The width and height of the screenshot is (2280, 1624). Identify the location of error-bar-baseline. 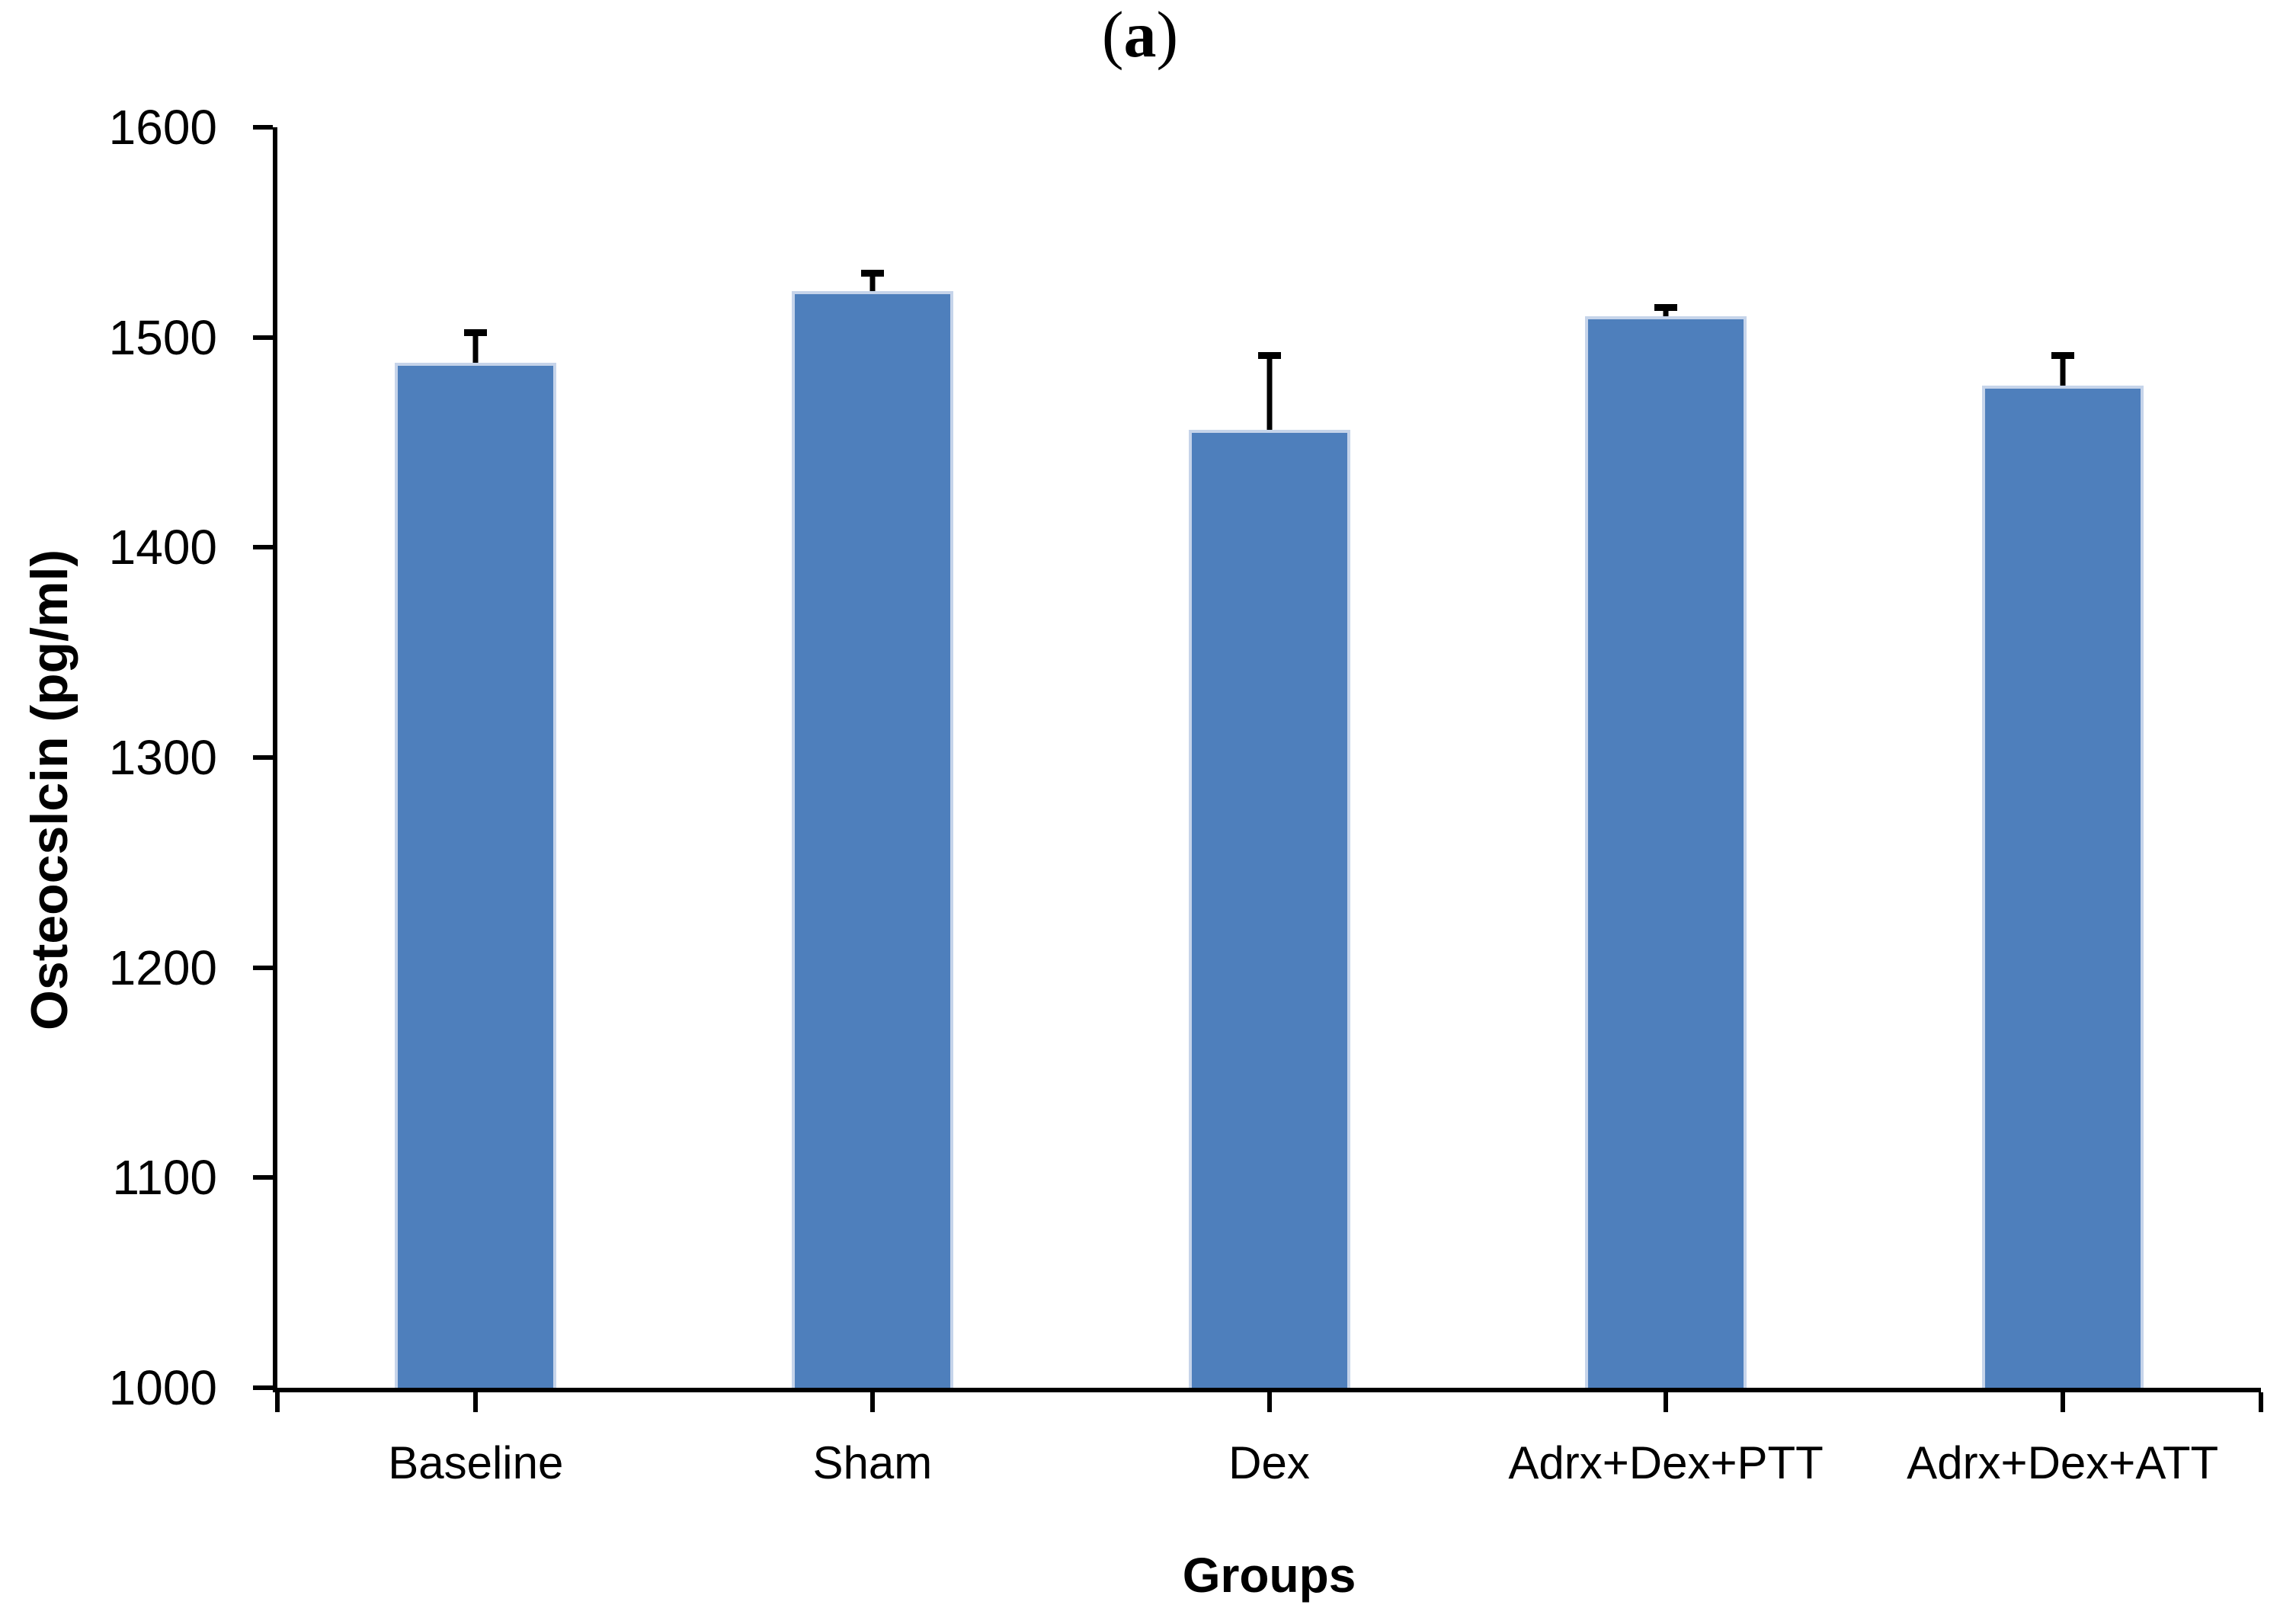
(476, 345).